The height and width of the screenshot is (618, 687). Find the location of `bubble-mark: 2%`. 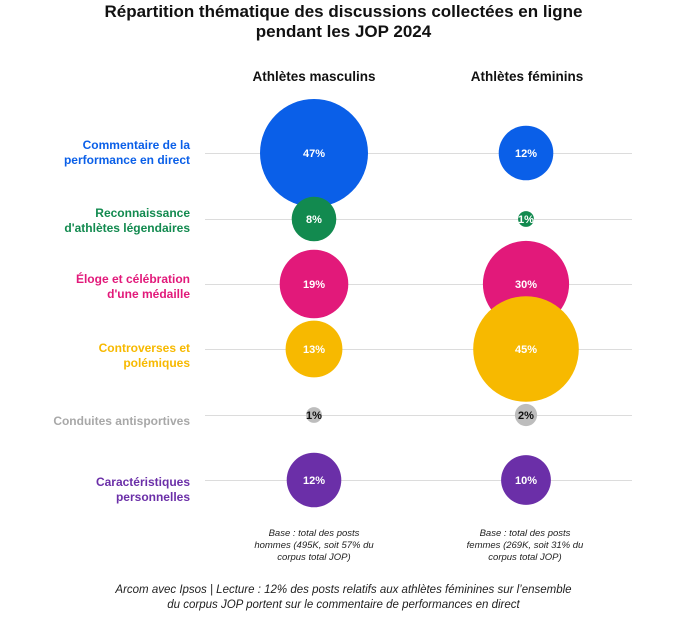

bubble-mark: 2% is located at coordinates (526, 415).